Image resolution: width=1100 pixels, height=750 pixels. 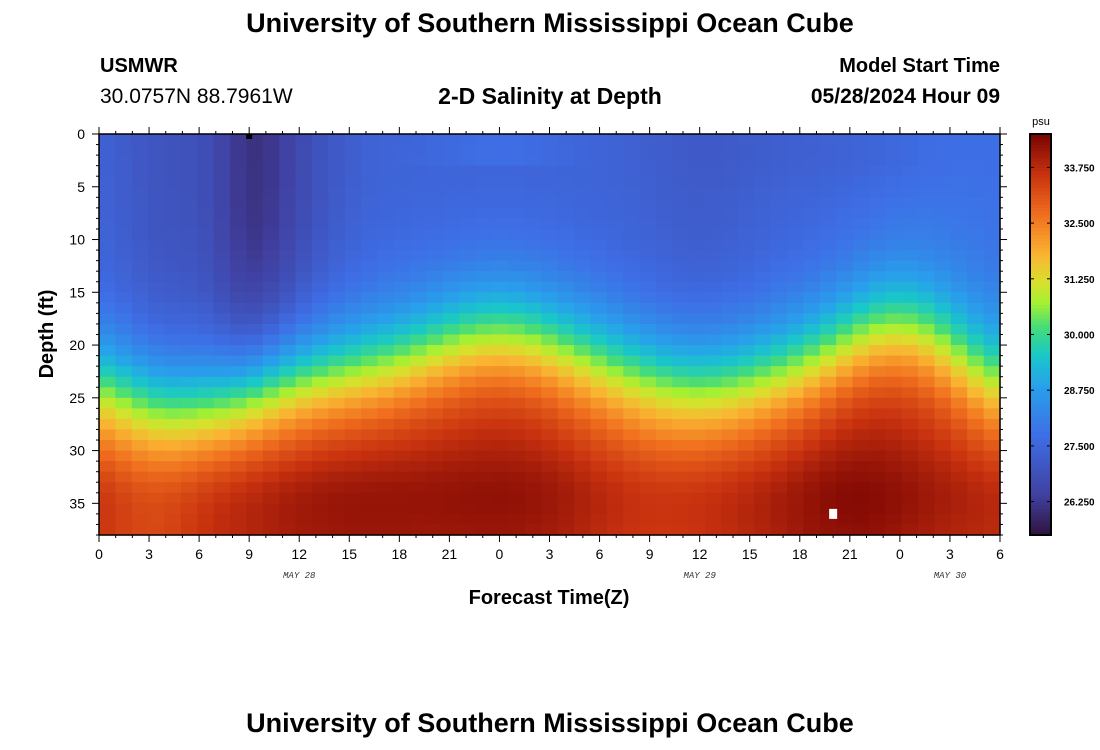 I want to click on station-name: USMWR, so click(x=139, y=66).